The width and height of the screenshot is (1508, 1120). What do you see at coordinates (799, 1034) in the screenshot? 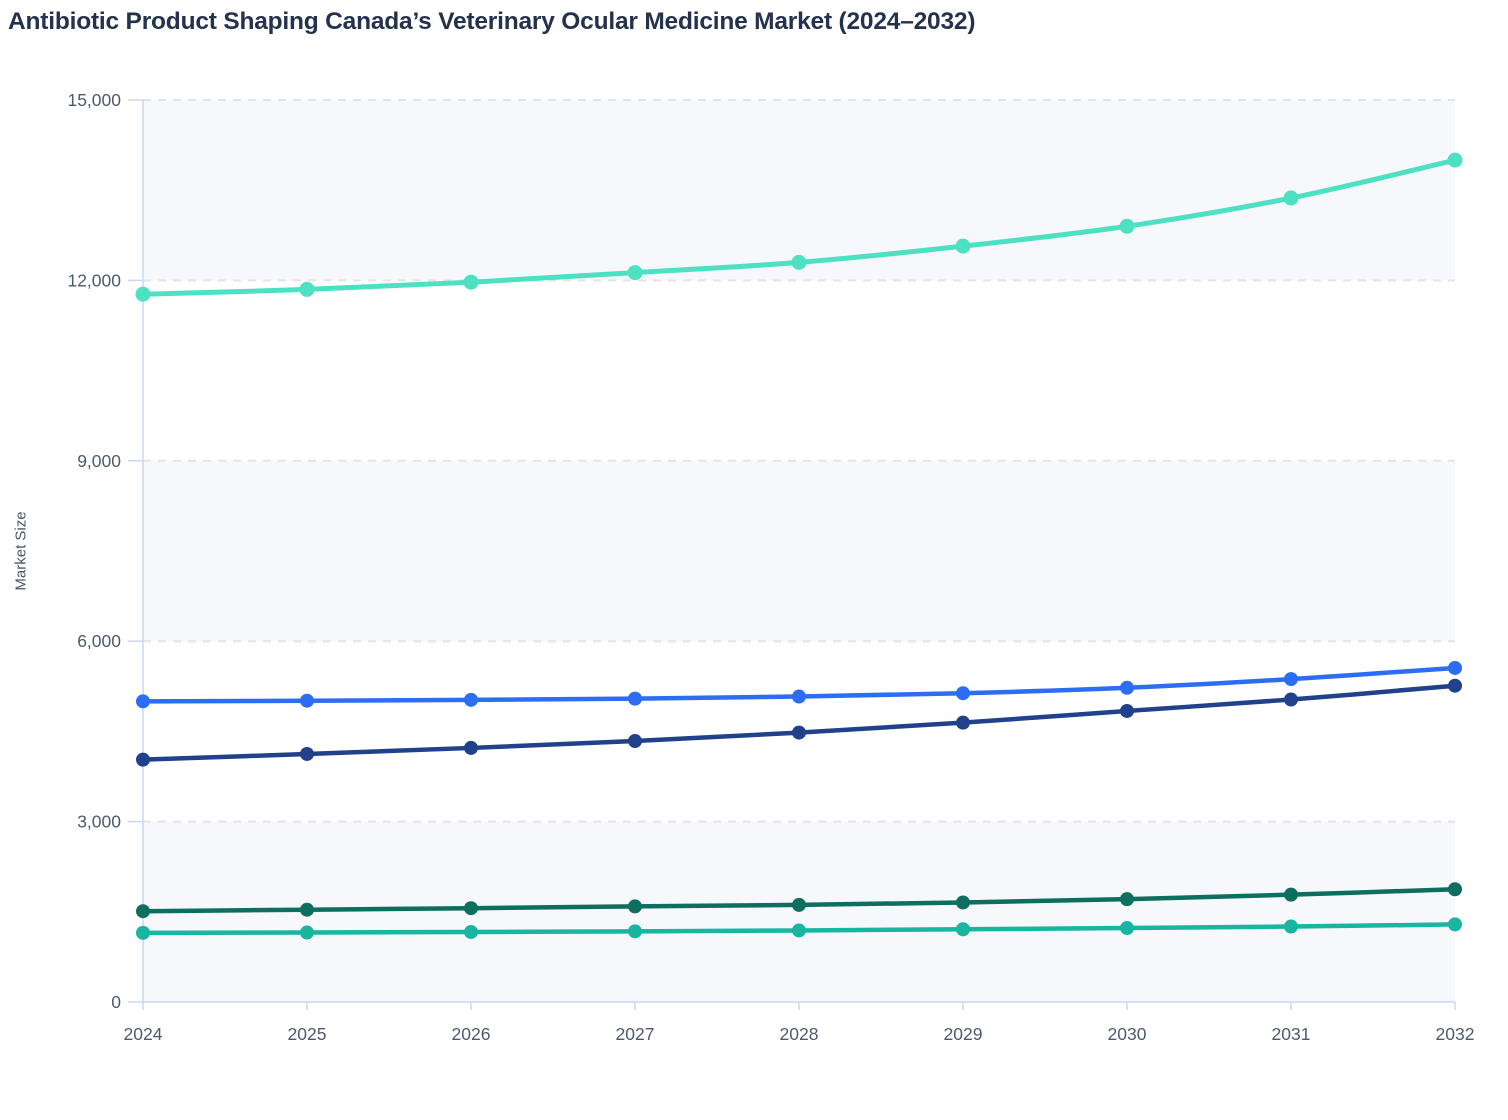
I see `x-tick-label: 2028` at bounding box center [799, 1034].